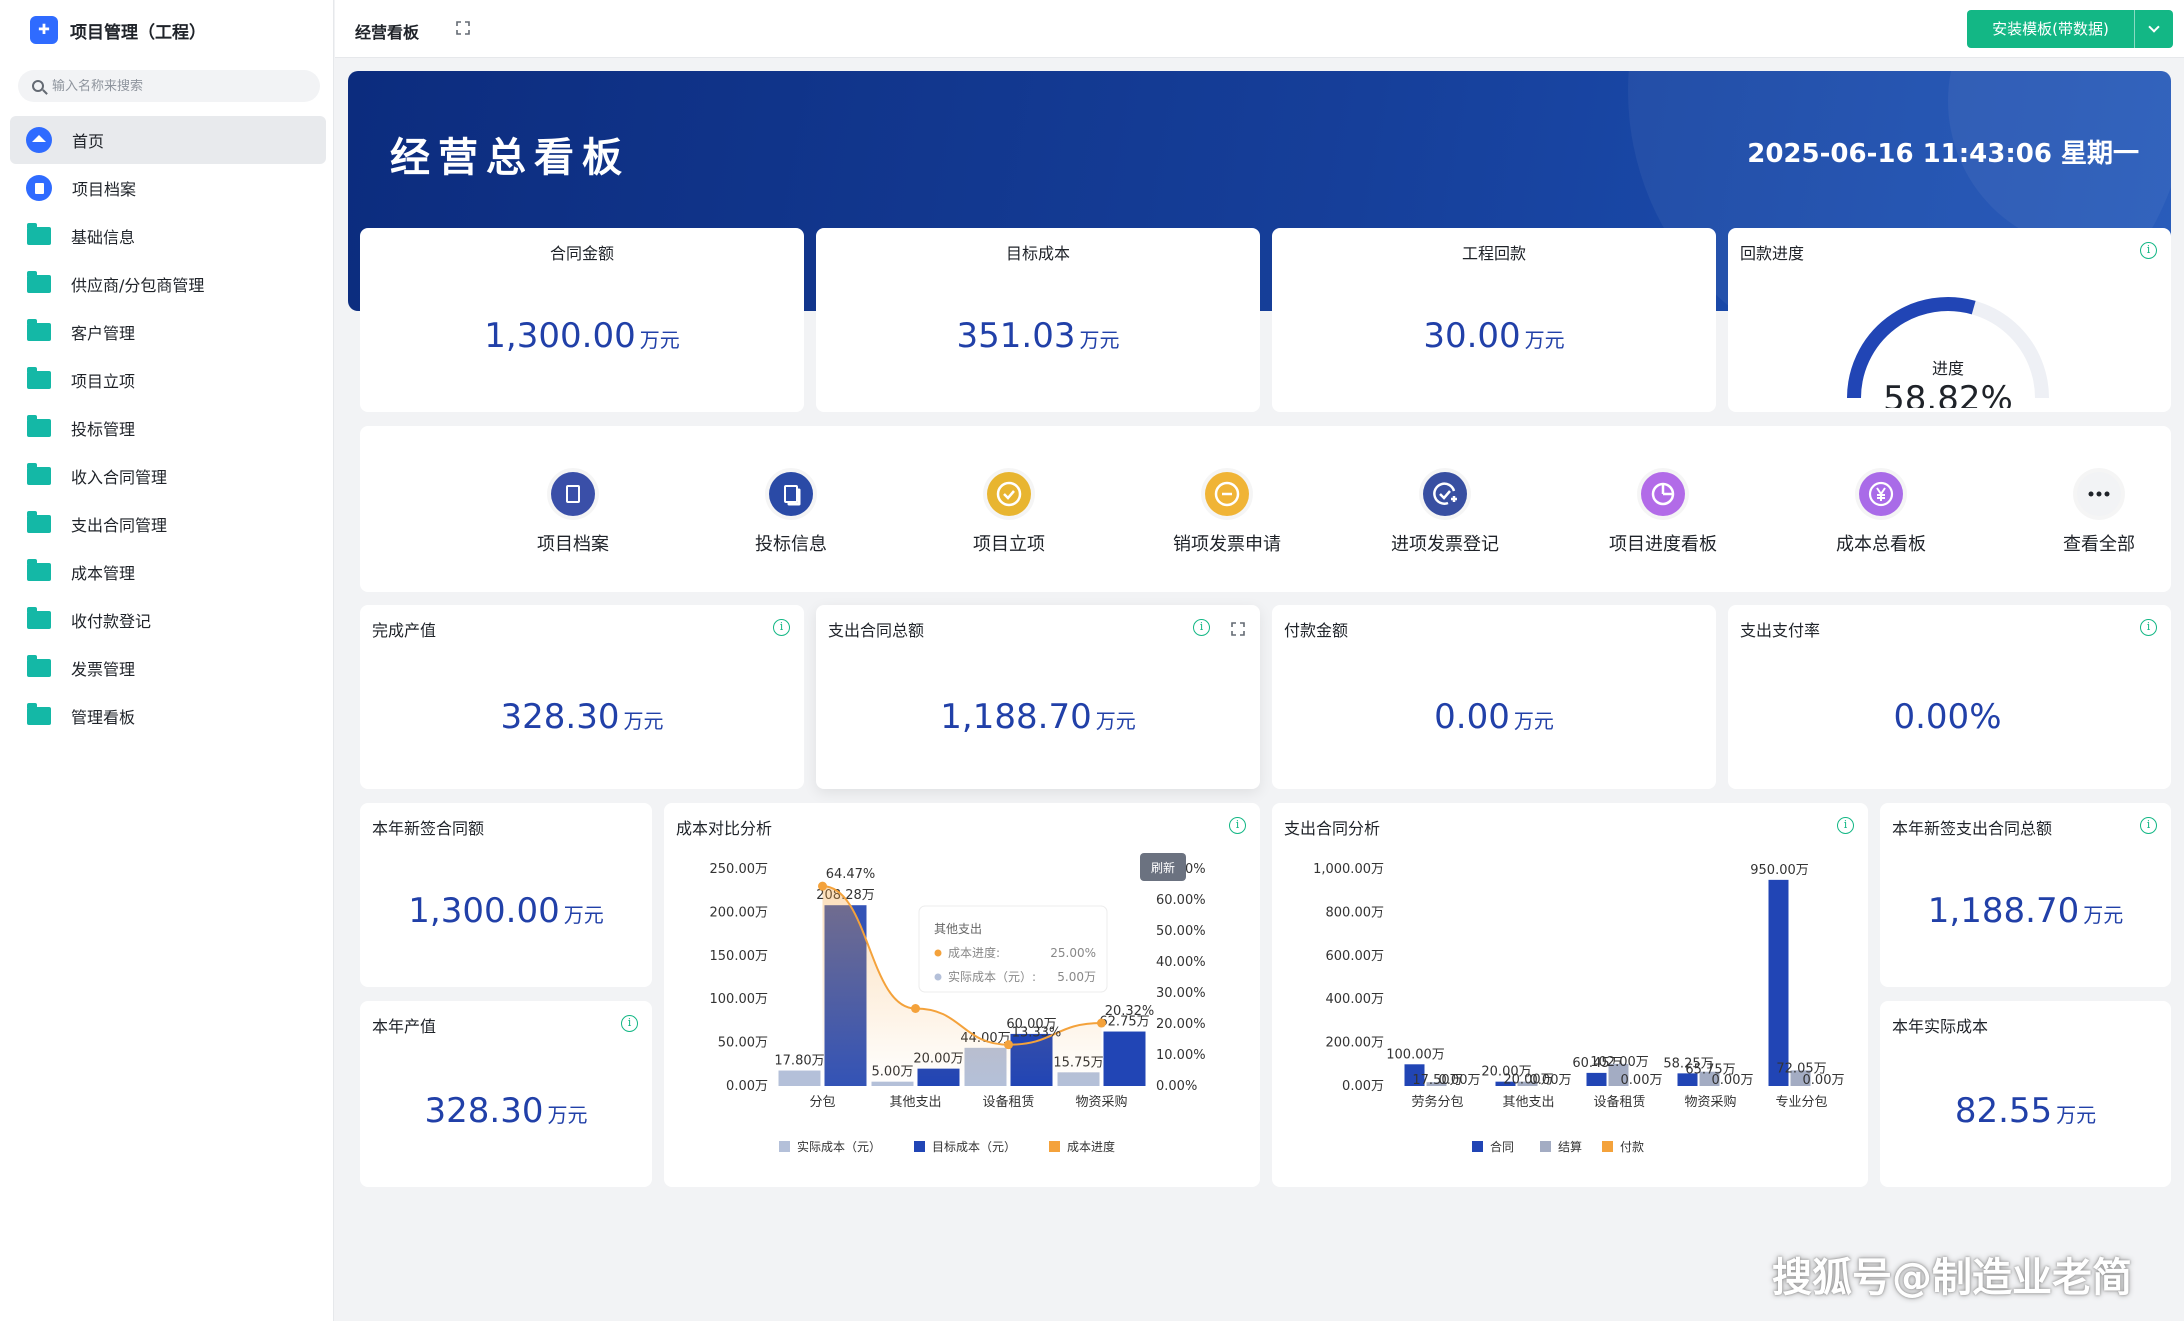 The height and width of the screenshot is (1321, 2184). What do you see at coordinates (1663, 514) in the screenshot?
I see `quick-link-progress-board: 项目进度看板` at bounding box center [1663, 514].